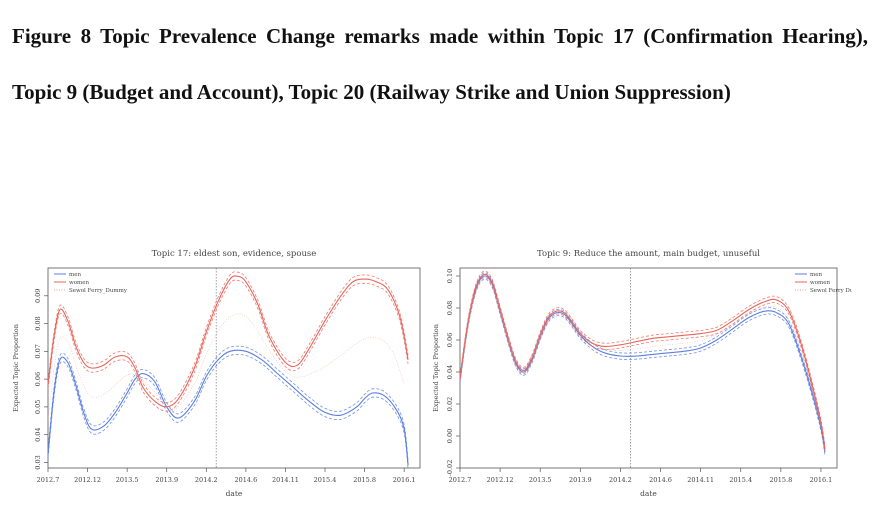 The width and height of the screenshot is (883, 516). What do you see at coordinates (450, 276) in the screenshot?
I see `y-tick-label: 0.10` at bounding box center [450, 276].